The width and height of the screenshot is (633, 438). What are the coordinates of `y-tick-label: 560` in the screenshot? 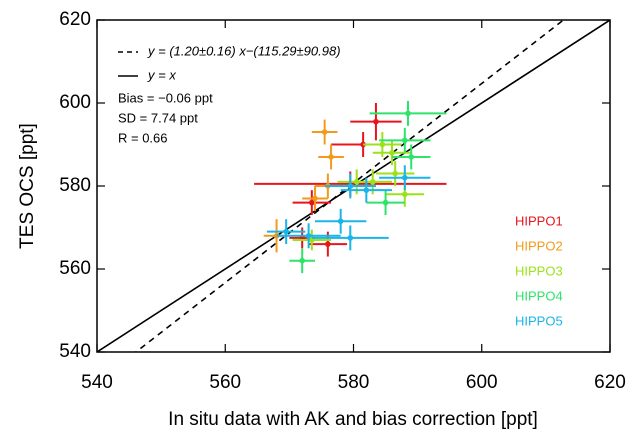 It's located at (75, 268).